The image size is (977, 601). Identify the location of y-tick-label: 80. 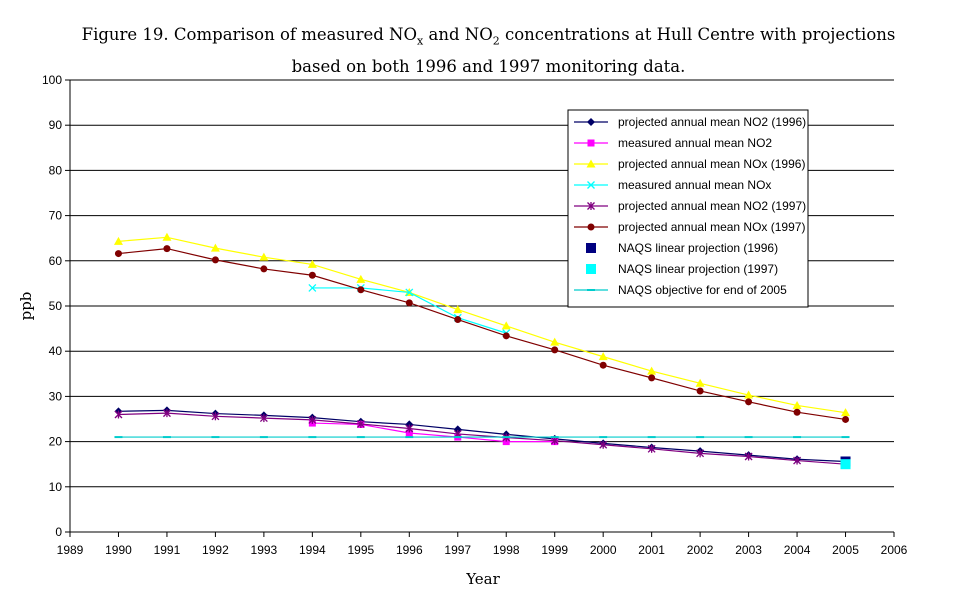
(56, 170).